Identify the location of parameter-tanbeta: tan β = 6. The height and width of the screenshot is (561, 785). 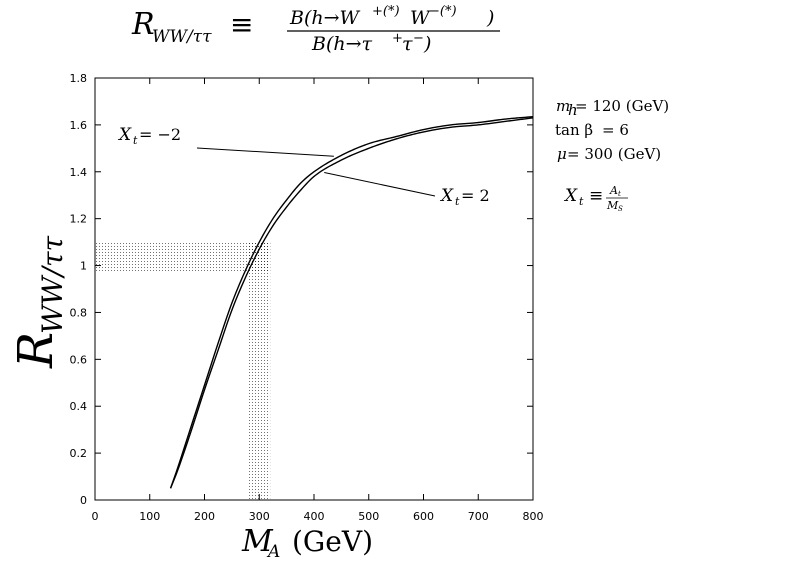
(592, 130).